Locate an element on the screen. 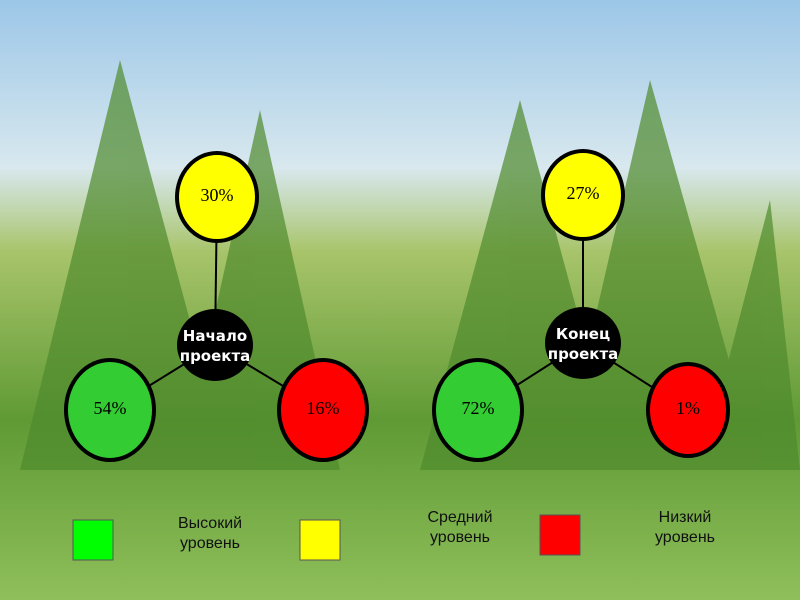  percent-label: 72% is located at coordinates (478, 408).